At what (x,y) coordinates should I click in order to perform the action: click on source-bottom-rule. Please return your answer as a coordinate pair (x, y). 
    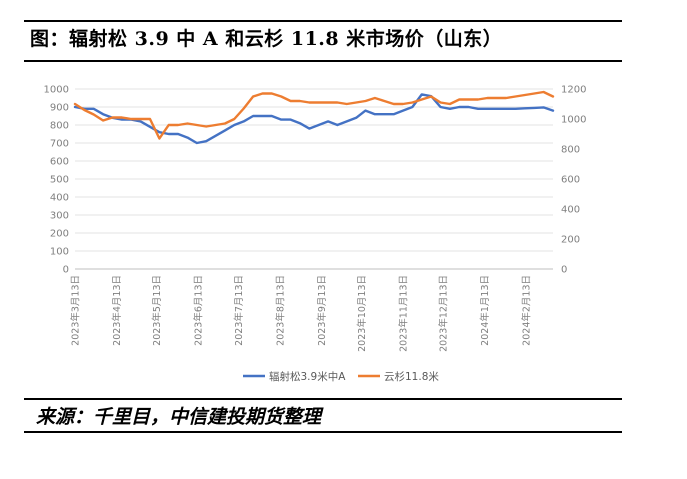
    Looking at the image, I should click on (323, 432).